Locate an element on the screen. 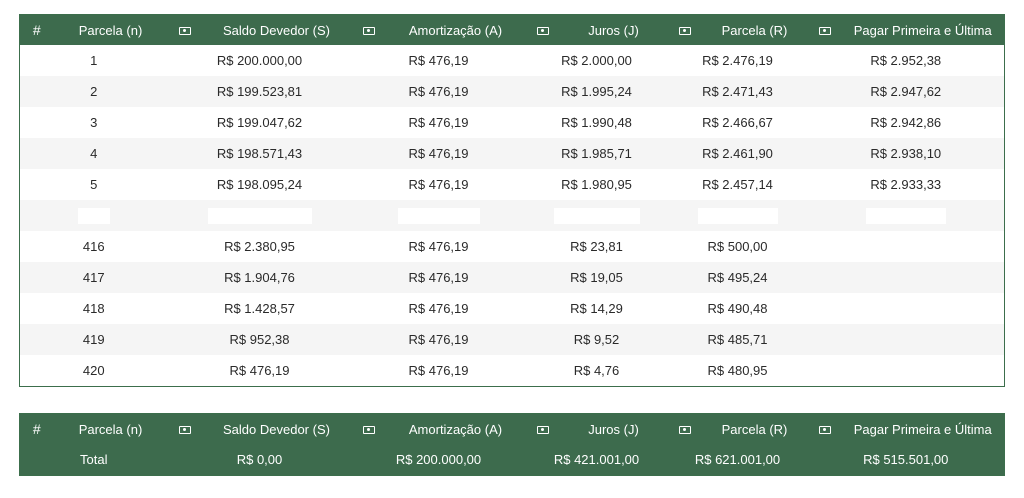 The image size is (1024, 498). cell-n: 5 is located at coordinates (93, 184).